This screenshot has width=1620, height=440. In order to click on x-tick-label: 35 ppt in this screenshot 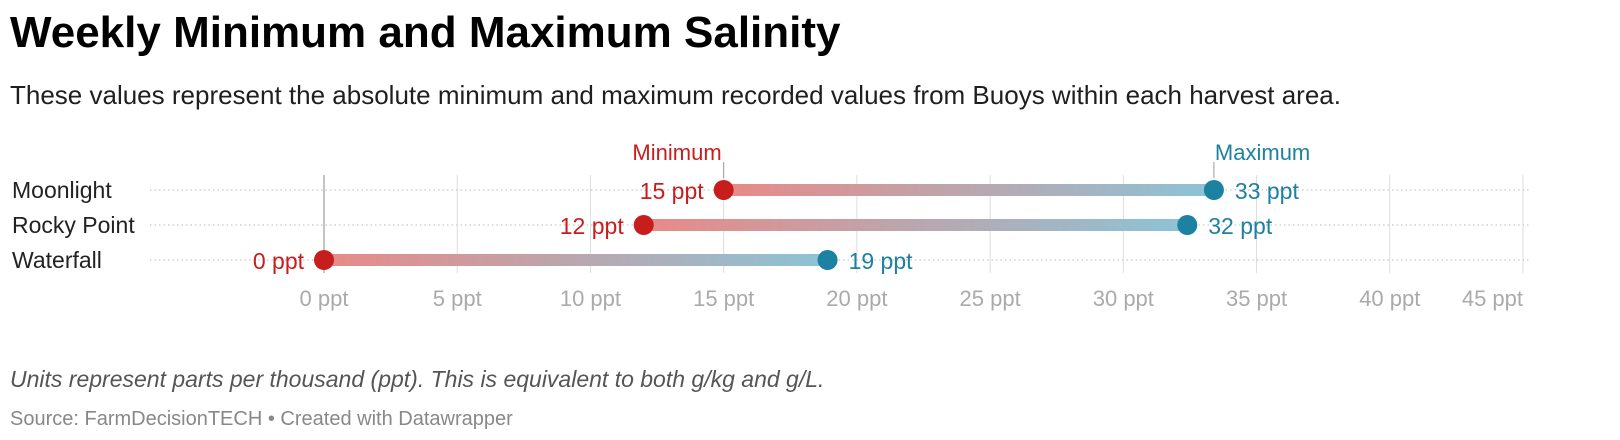, I will do `click(1256, 298)`.